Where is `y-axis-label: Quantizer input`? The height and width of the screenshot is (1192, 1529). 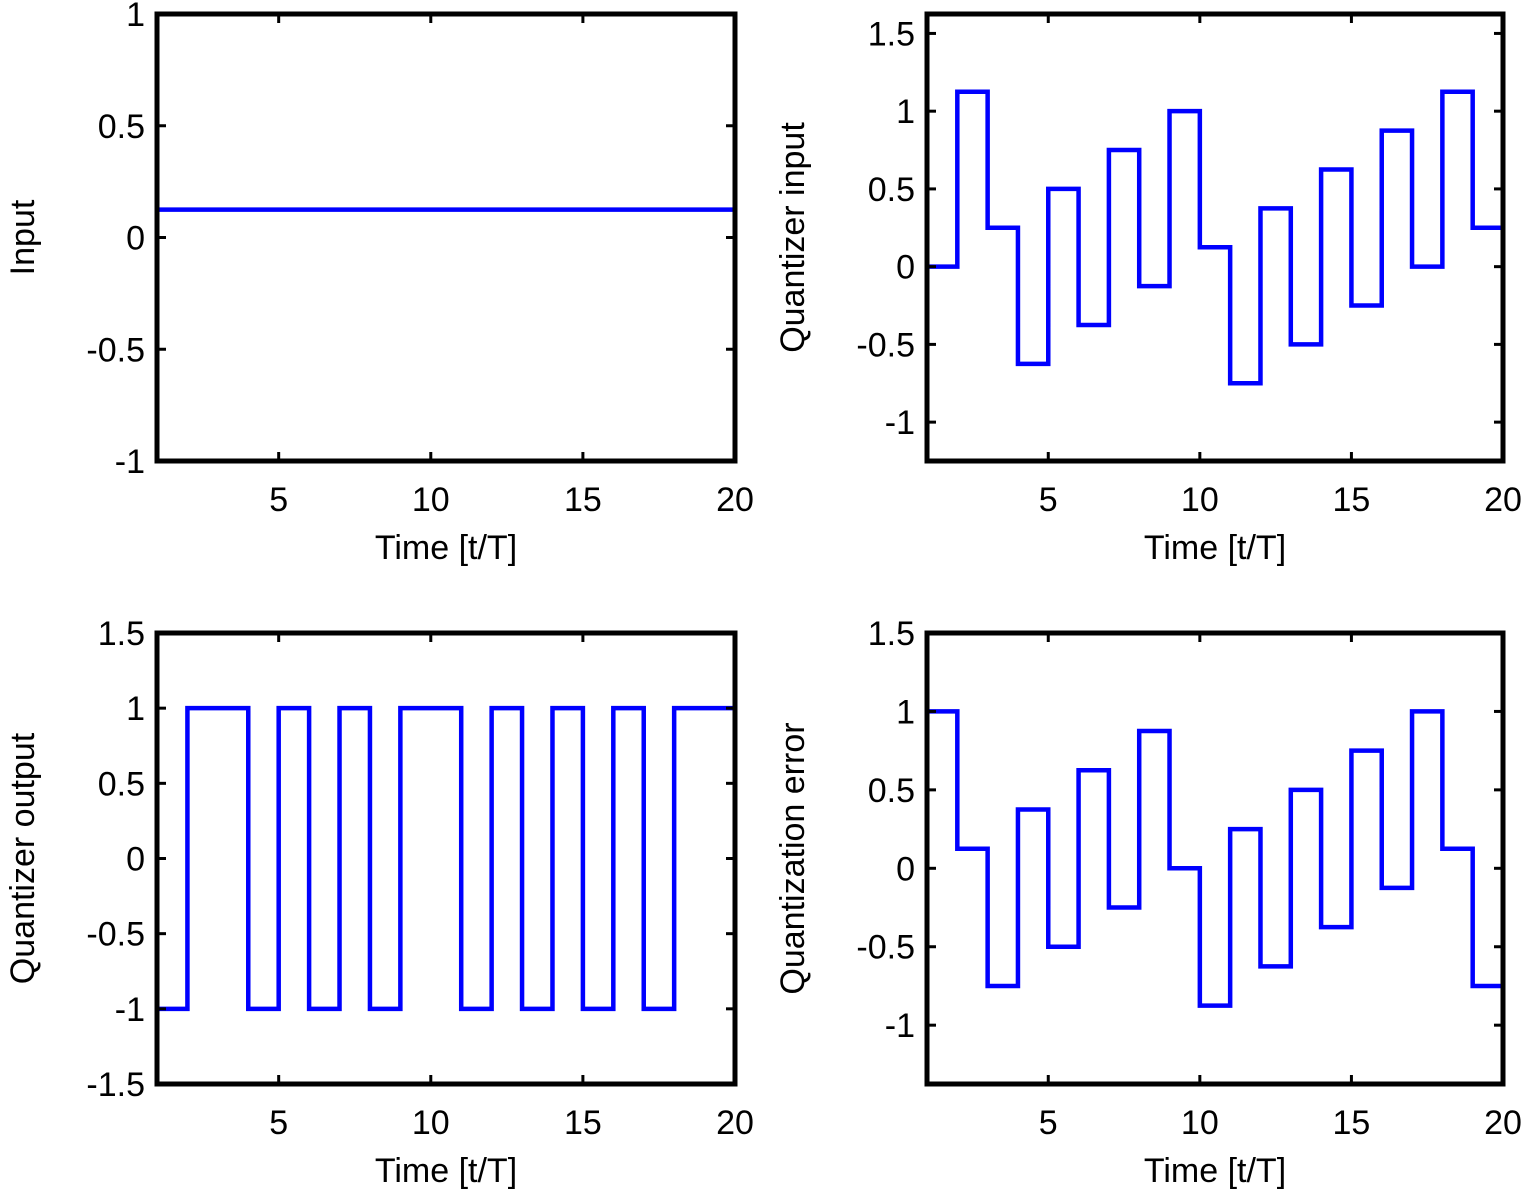
y-axis-label: Quantizer input is located at coordinates (793, 237).